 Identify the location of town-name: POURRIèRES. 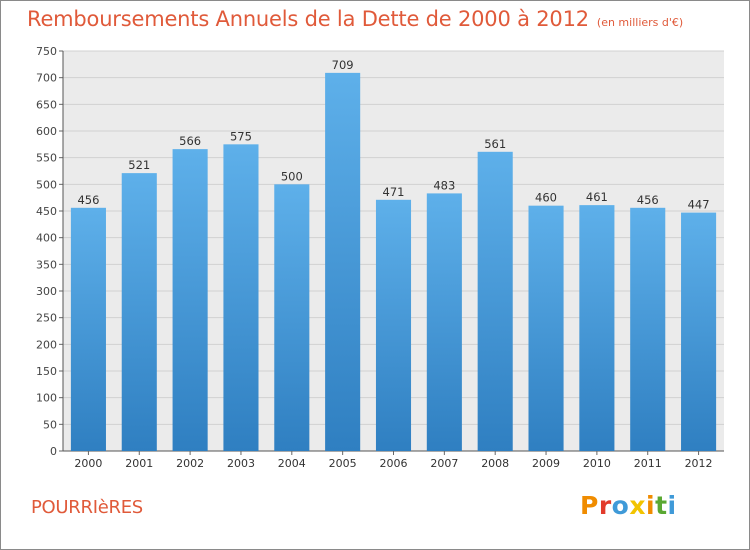
(87, 507).